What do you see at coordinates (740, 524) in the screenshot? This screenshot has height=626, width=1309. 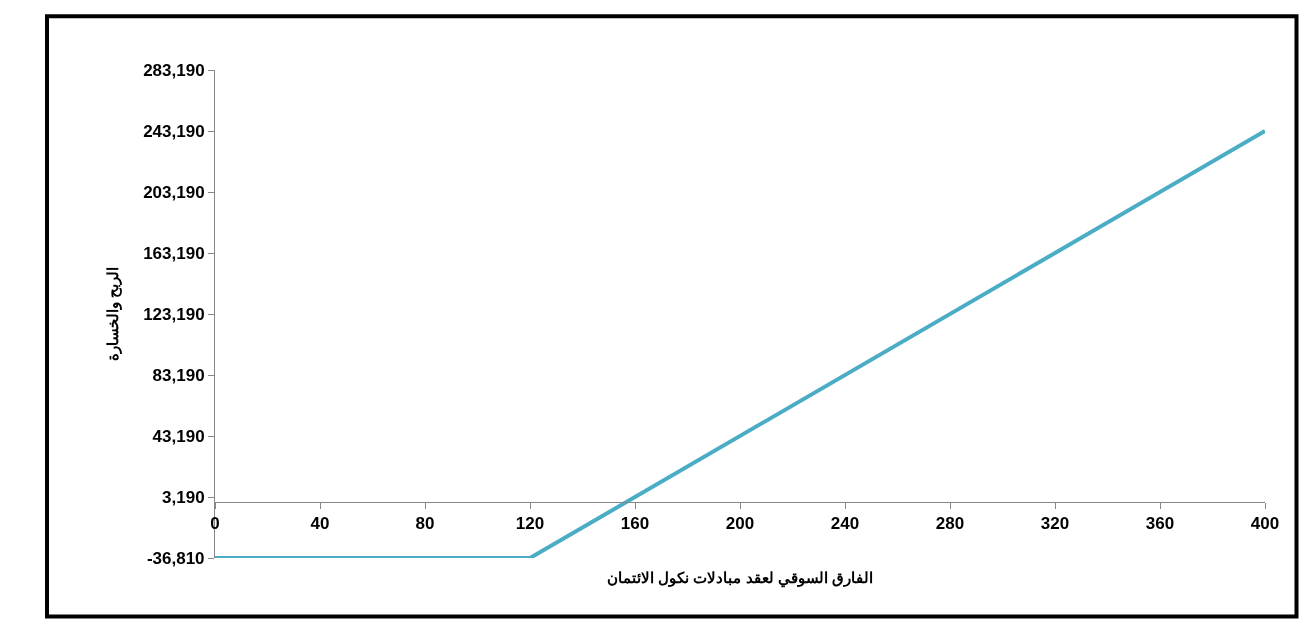 I see `x-tick-label: 200` at bounding box center [740, 524].